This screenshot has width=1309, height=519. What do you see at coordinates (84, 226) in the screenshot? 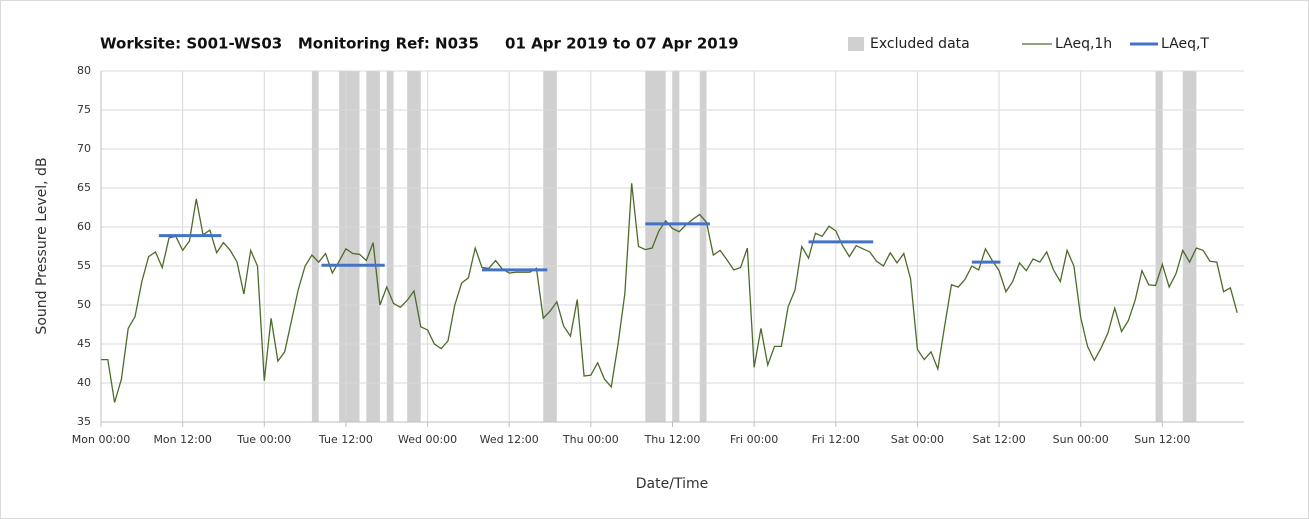
I see `y-tick-label: 60` at bounding box center [84, 226].